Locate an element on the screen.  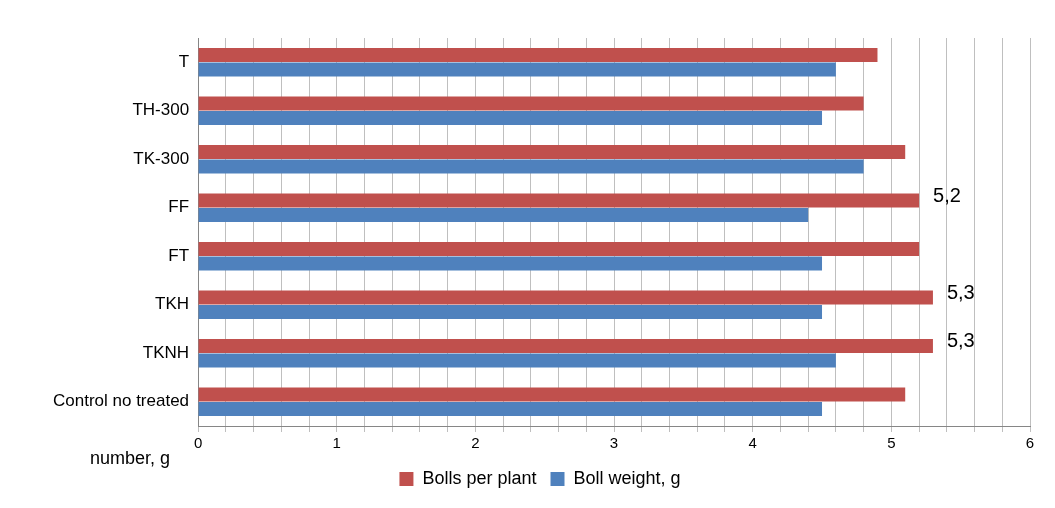
y-tick-label: TKNH is located at coordinates (166, 352).